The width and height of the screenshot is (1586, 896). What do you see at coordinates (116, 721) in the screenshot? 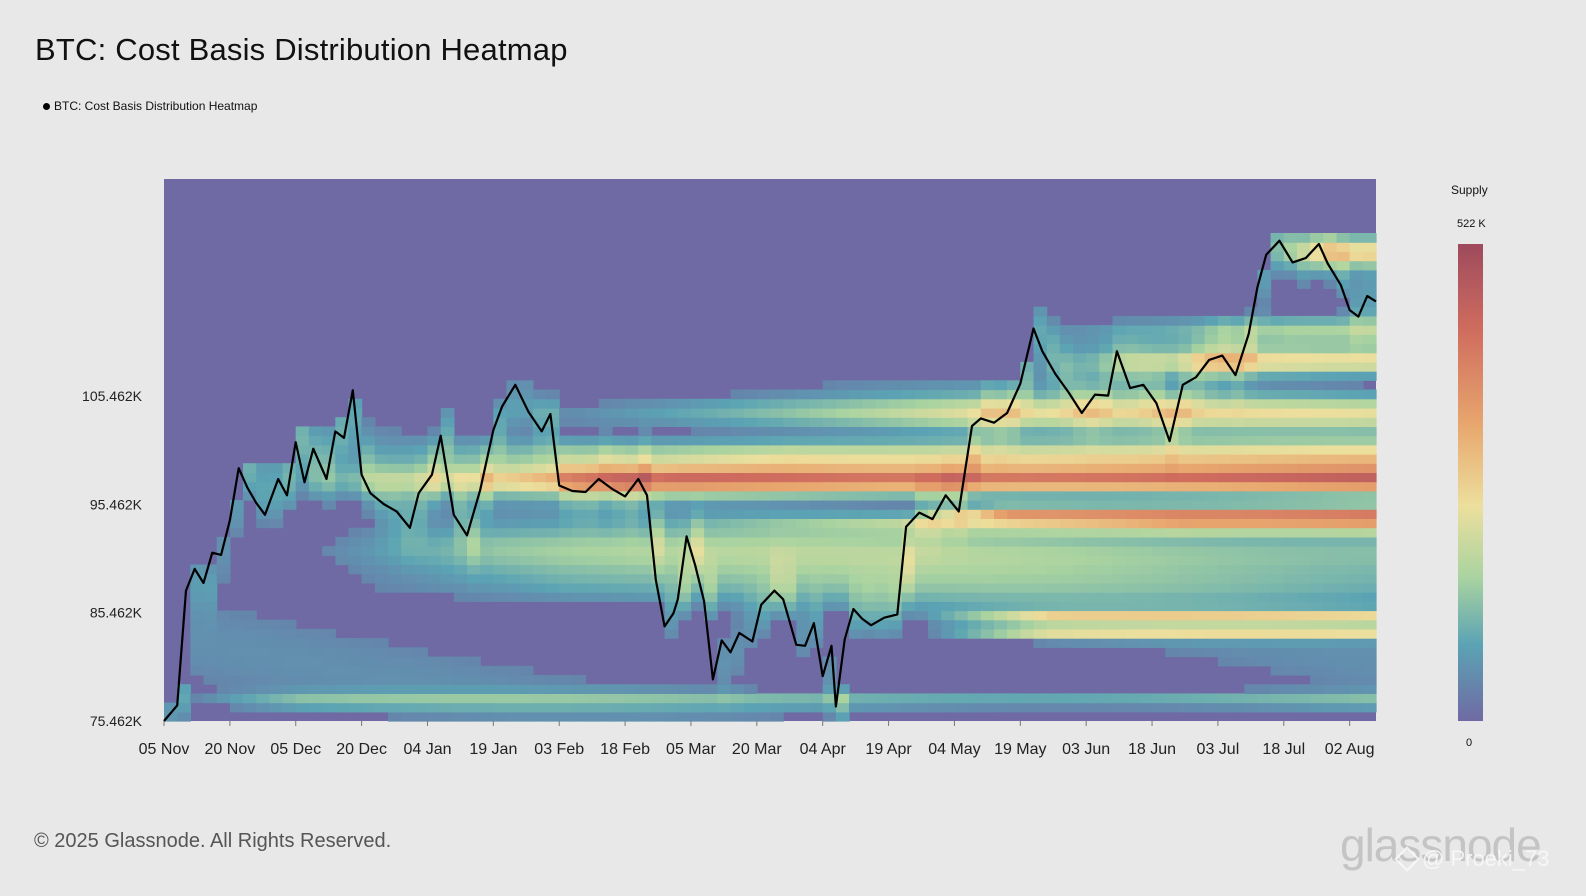
I see `y-tick-label: 75.462K` at bounding box center [116, 721].